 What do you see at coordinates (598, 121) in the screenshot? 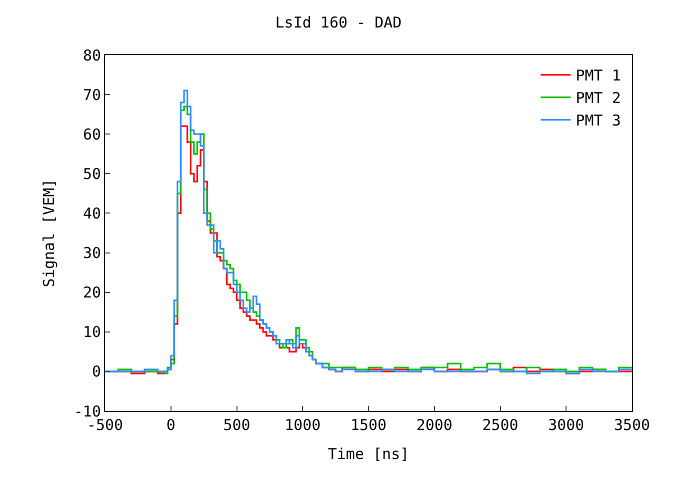
I see `legend-label: PMT 3` at bounding box center [598, 121].